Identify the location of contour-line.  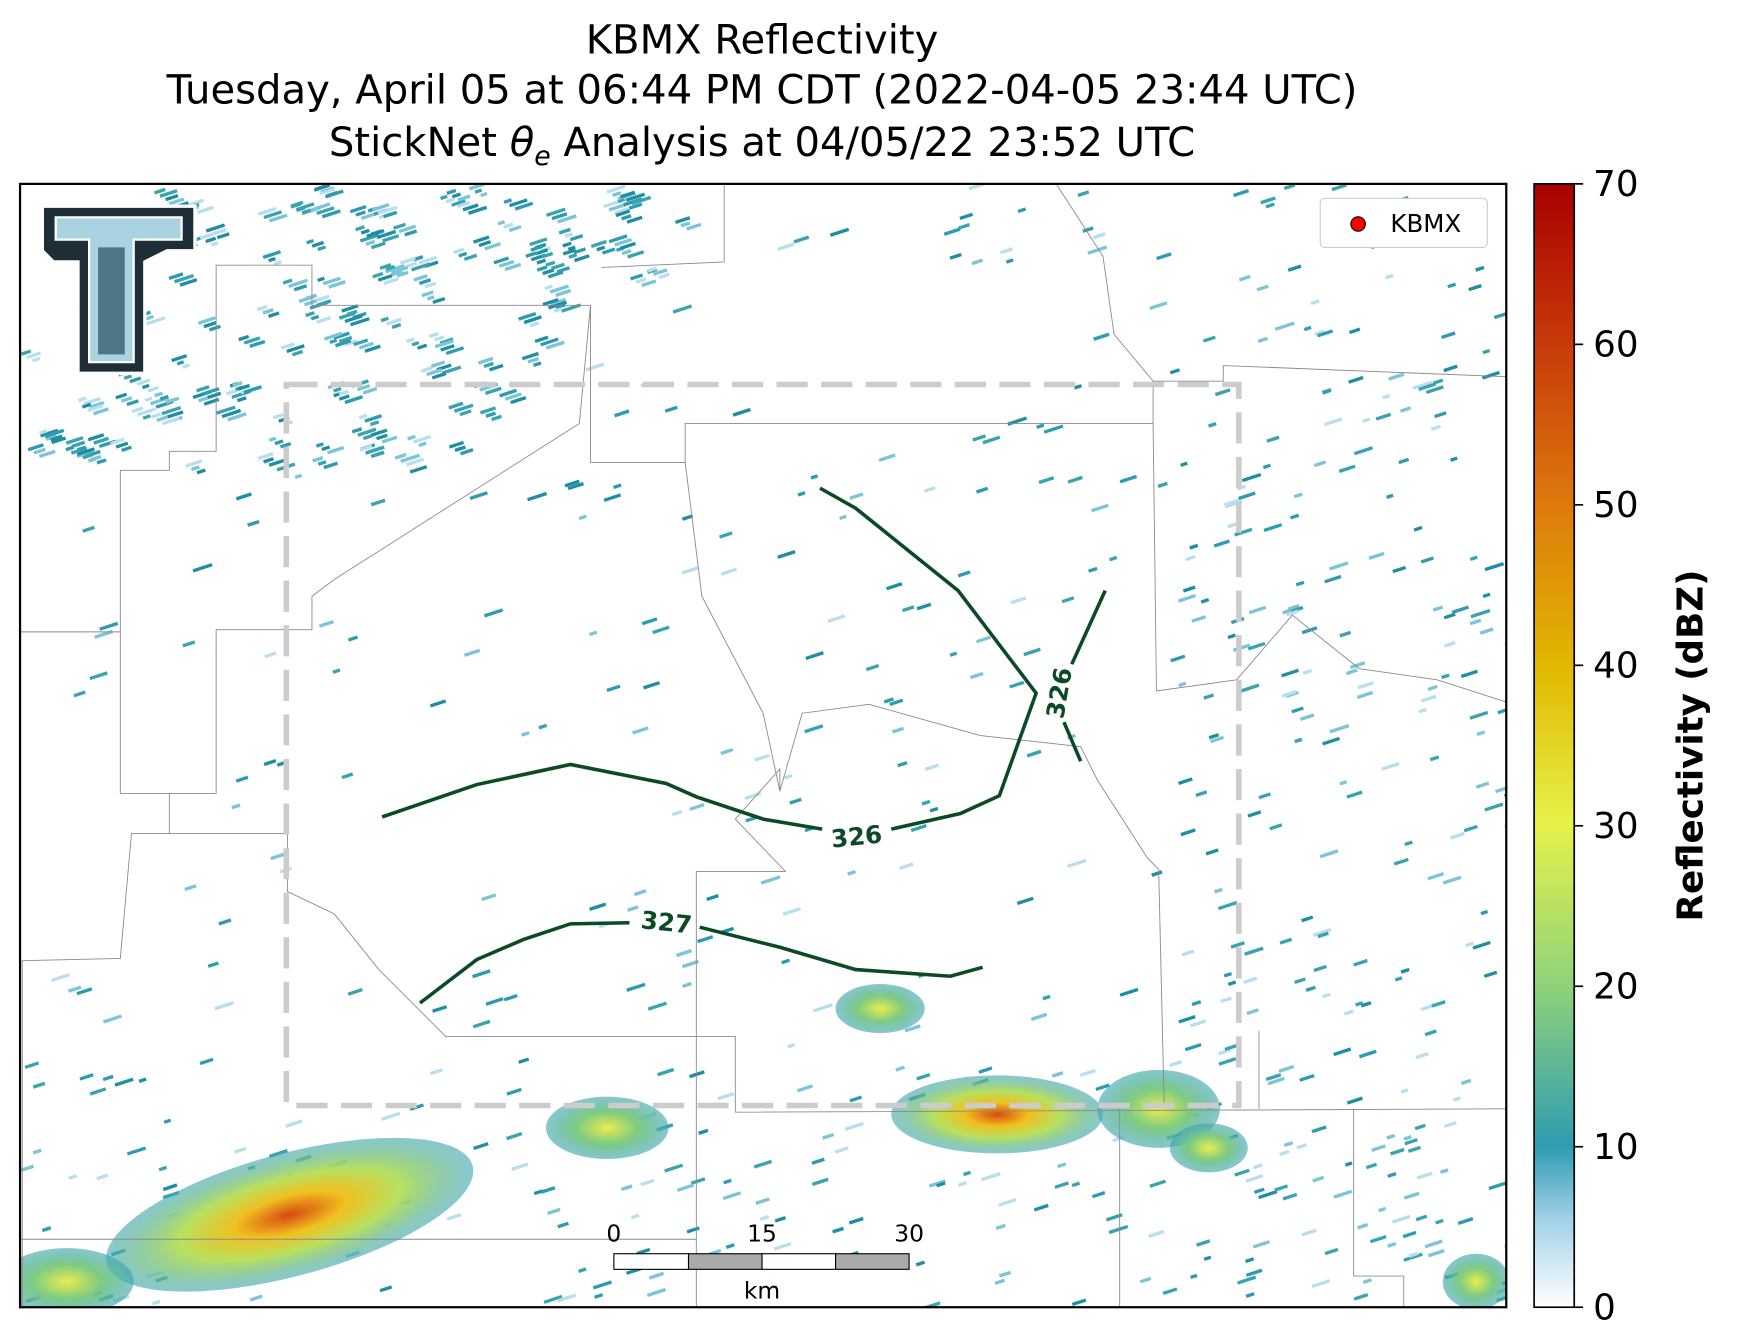
(1084, 675).